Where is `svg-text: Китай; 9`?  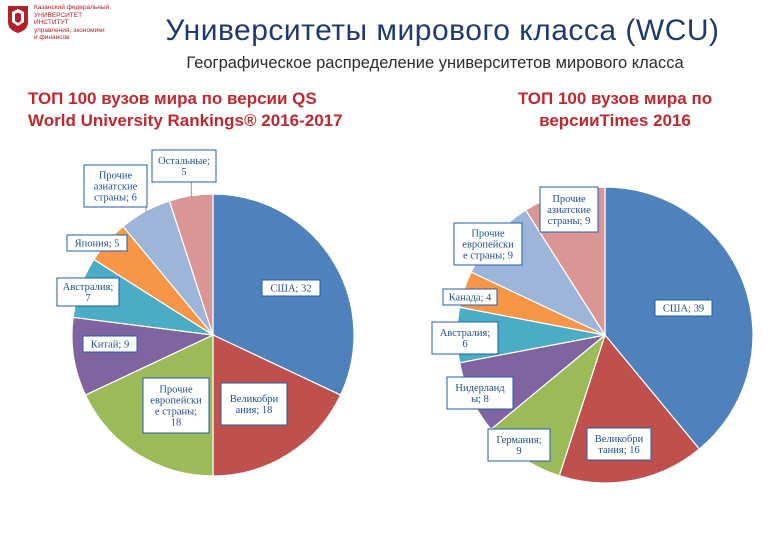 svg-text: Китай; 9 is located at coordinates (110, 345).